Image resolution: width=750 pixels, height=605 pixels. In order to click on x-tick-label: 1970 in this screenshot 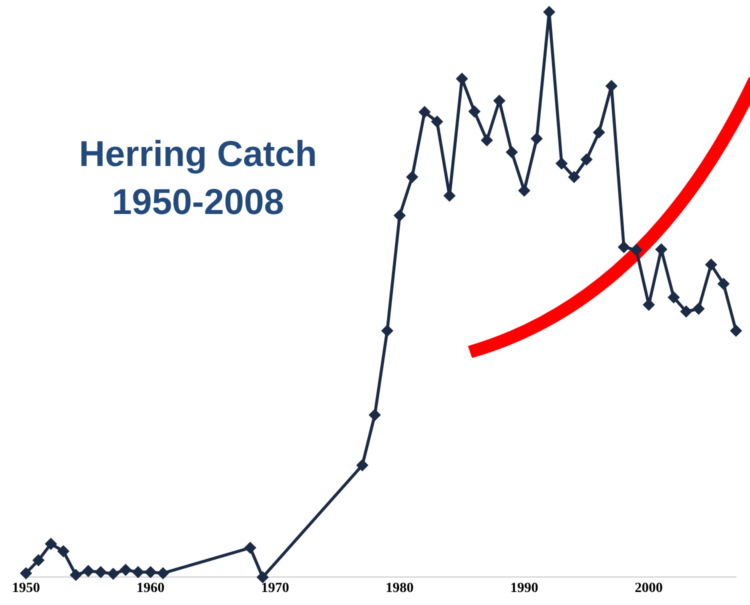, I will do `click(275, 588)`.